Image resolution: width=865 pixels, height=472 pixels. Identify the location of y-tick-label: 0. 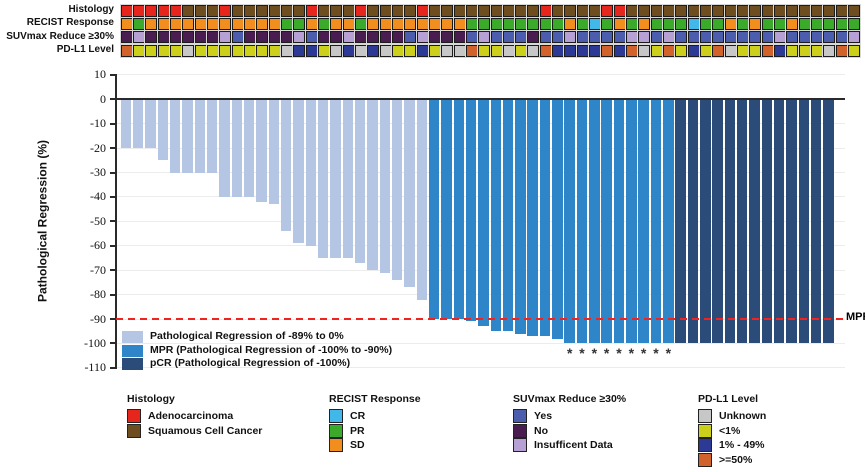
(103, 98).